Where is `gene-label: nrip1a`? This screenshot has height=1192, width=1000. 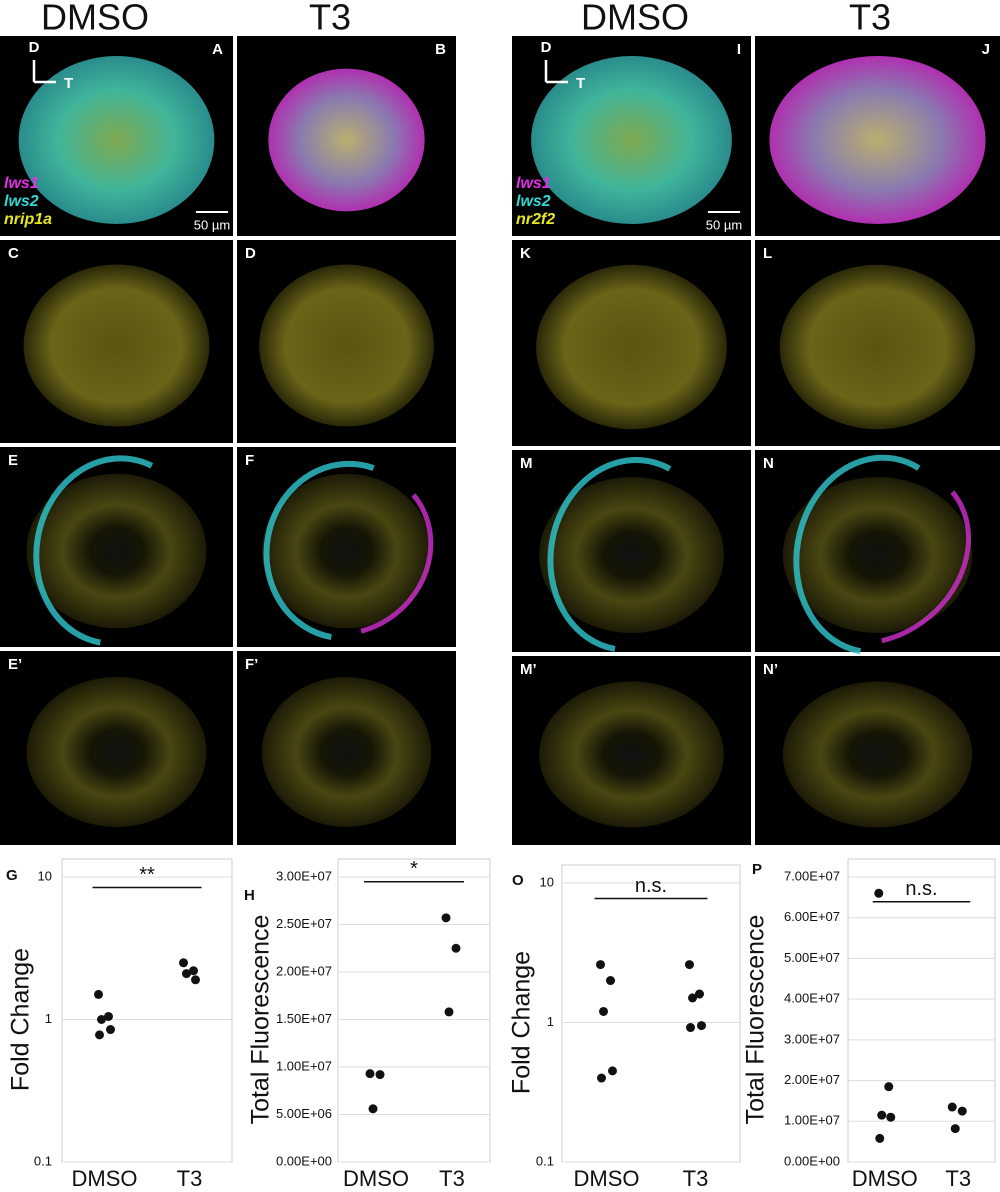
gene-label: nrip1a is located at coordinates (28, 219).